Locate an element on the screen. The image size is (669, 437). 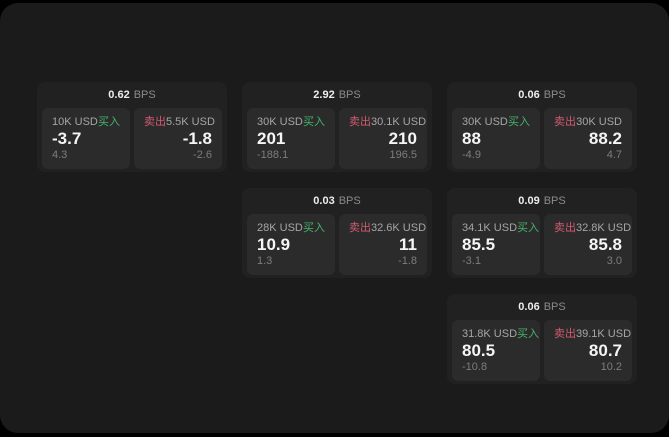
buy-panel: 30K USD 买入 88 -4.9 is located at coordinates (496, 138).